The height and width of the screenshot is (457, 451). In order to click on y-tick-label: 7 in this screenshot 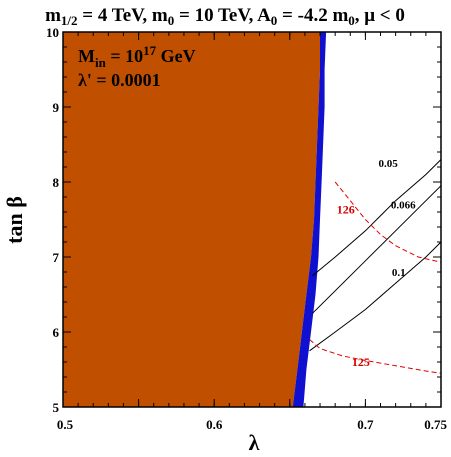, I will do `click(56, 257)`.